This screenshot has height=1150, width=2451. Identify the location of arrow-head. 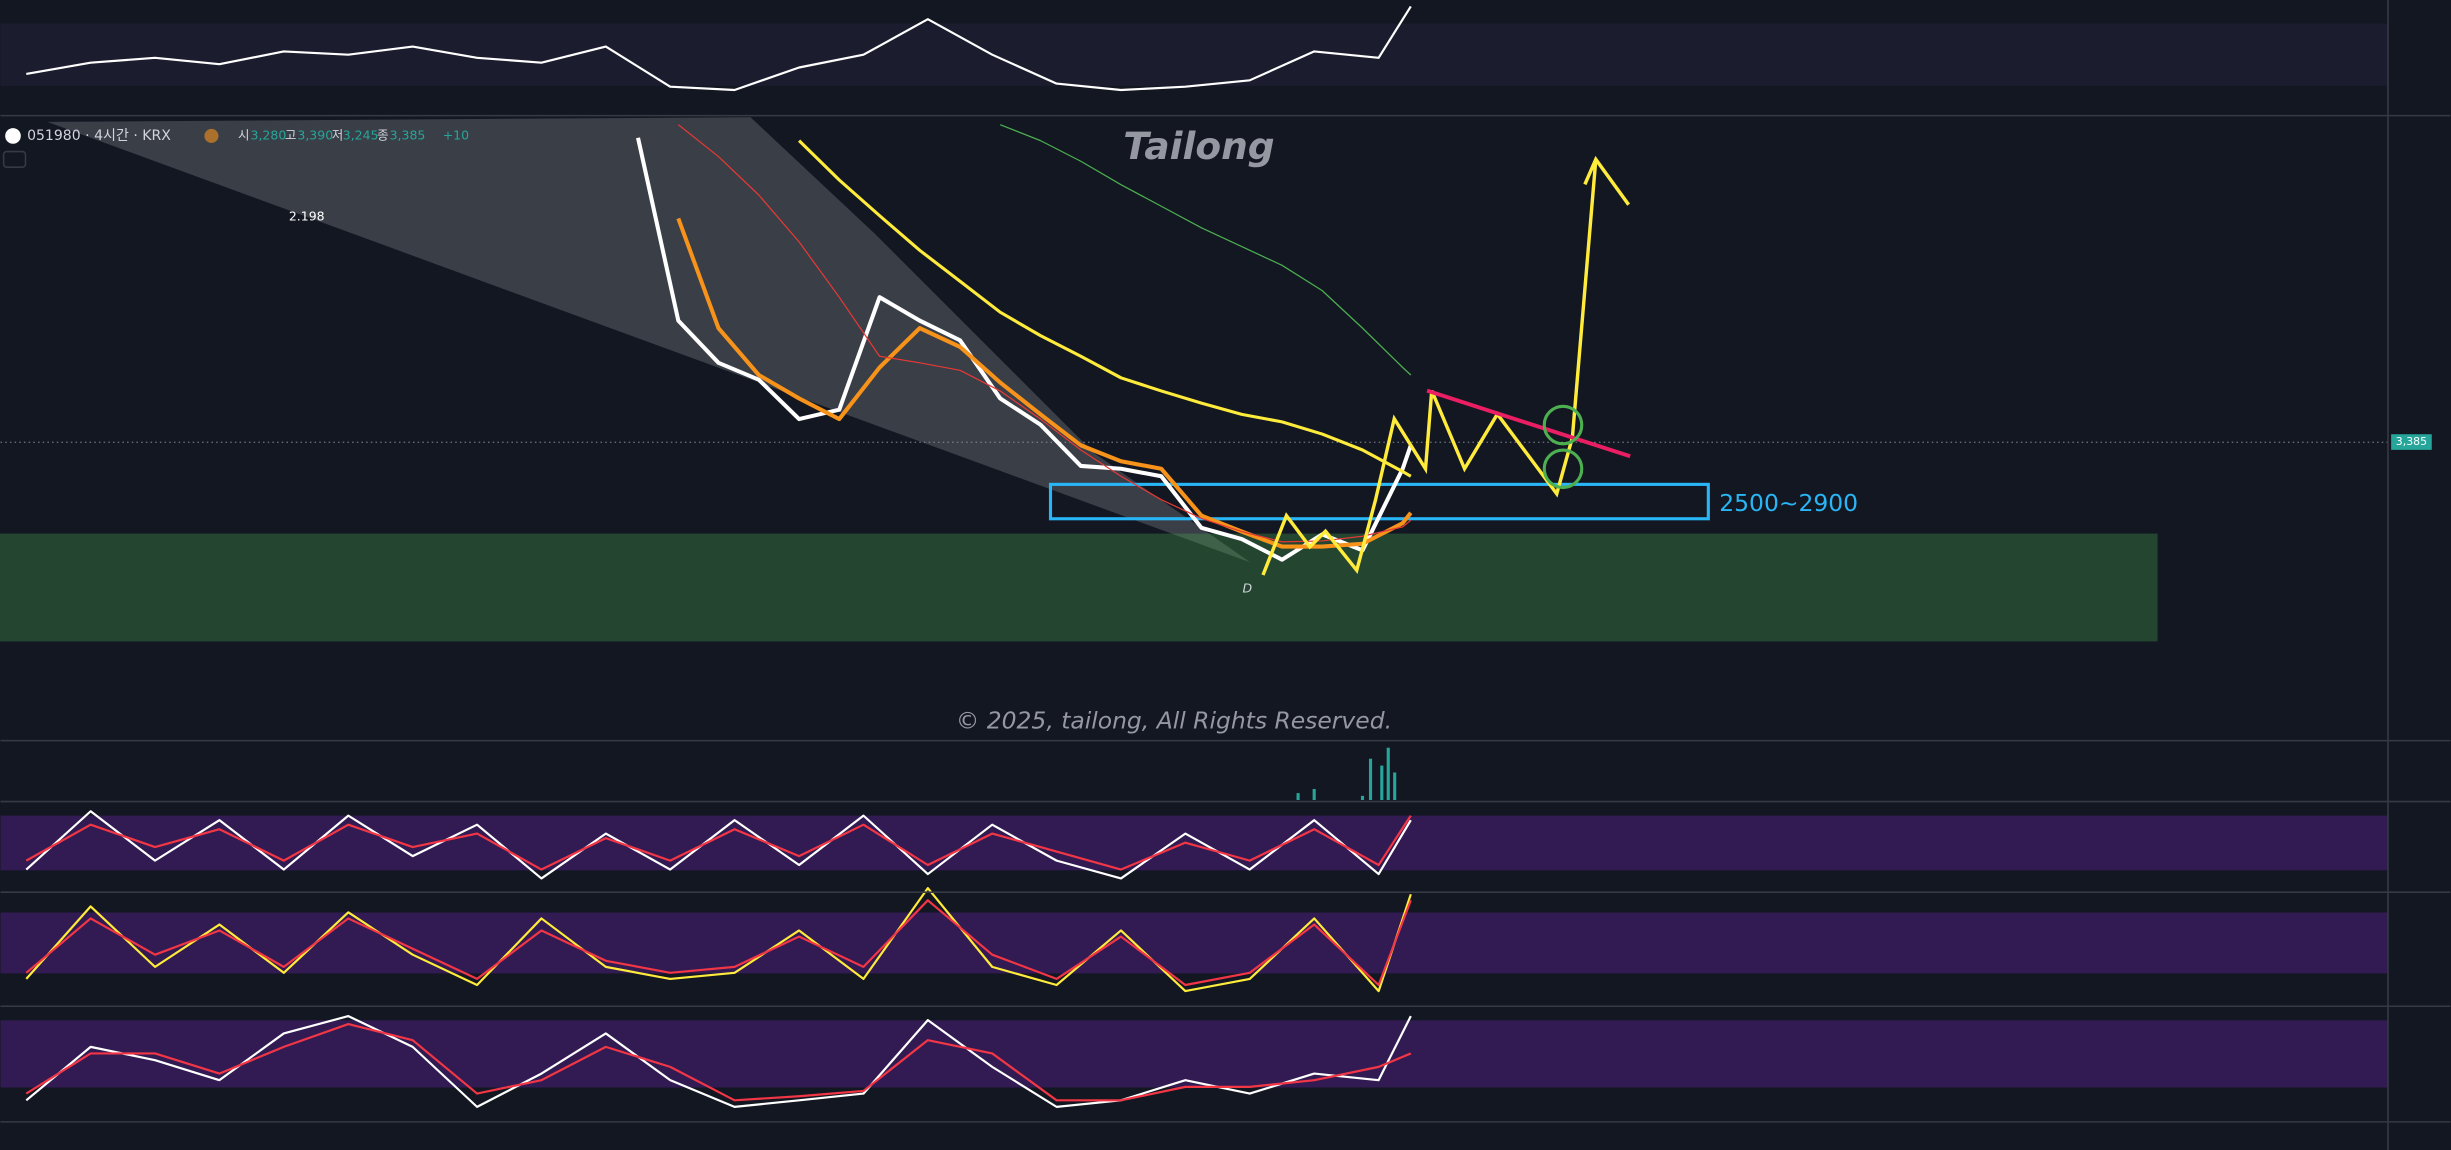
(1607, 180).